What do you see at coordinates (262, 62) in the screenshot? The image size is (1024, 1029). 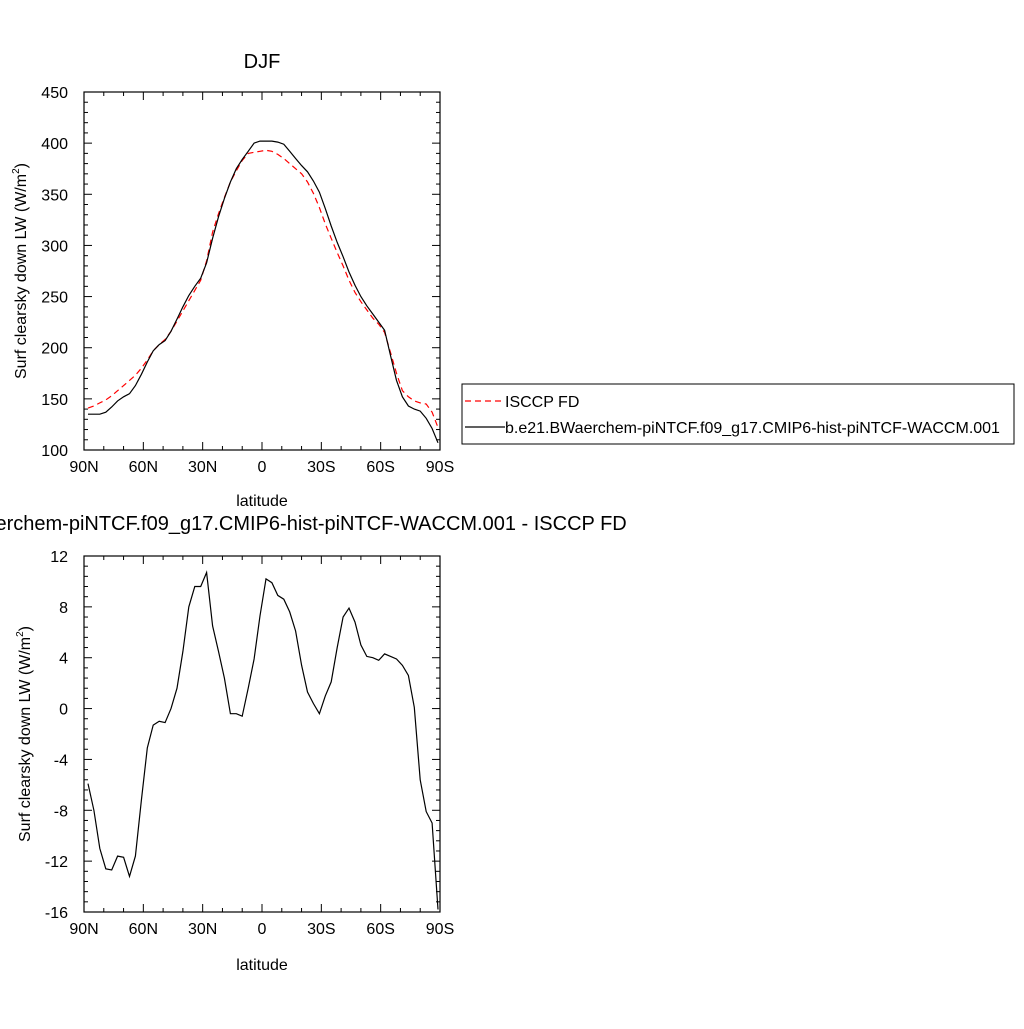 I see `top-chart-title: DJF` at bounding box center [262, 62].